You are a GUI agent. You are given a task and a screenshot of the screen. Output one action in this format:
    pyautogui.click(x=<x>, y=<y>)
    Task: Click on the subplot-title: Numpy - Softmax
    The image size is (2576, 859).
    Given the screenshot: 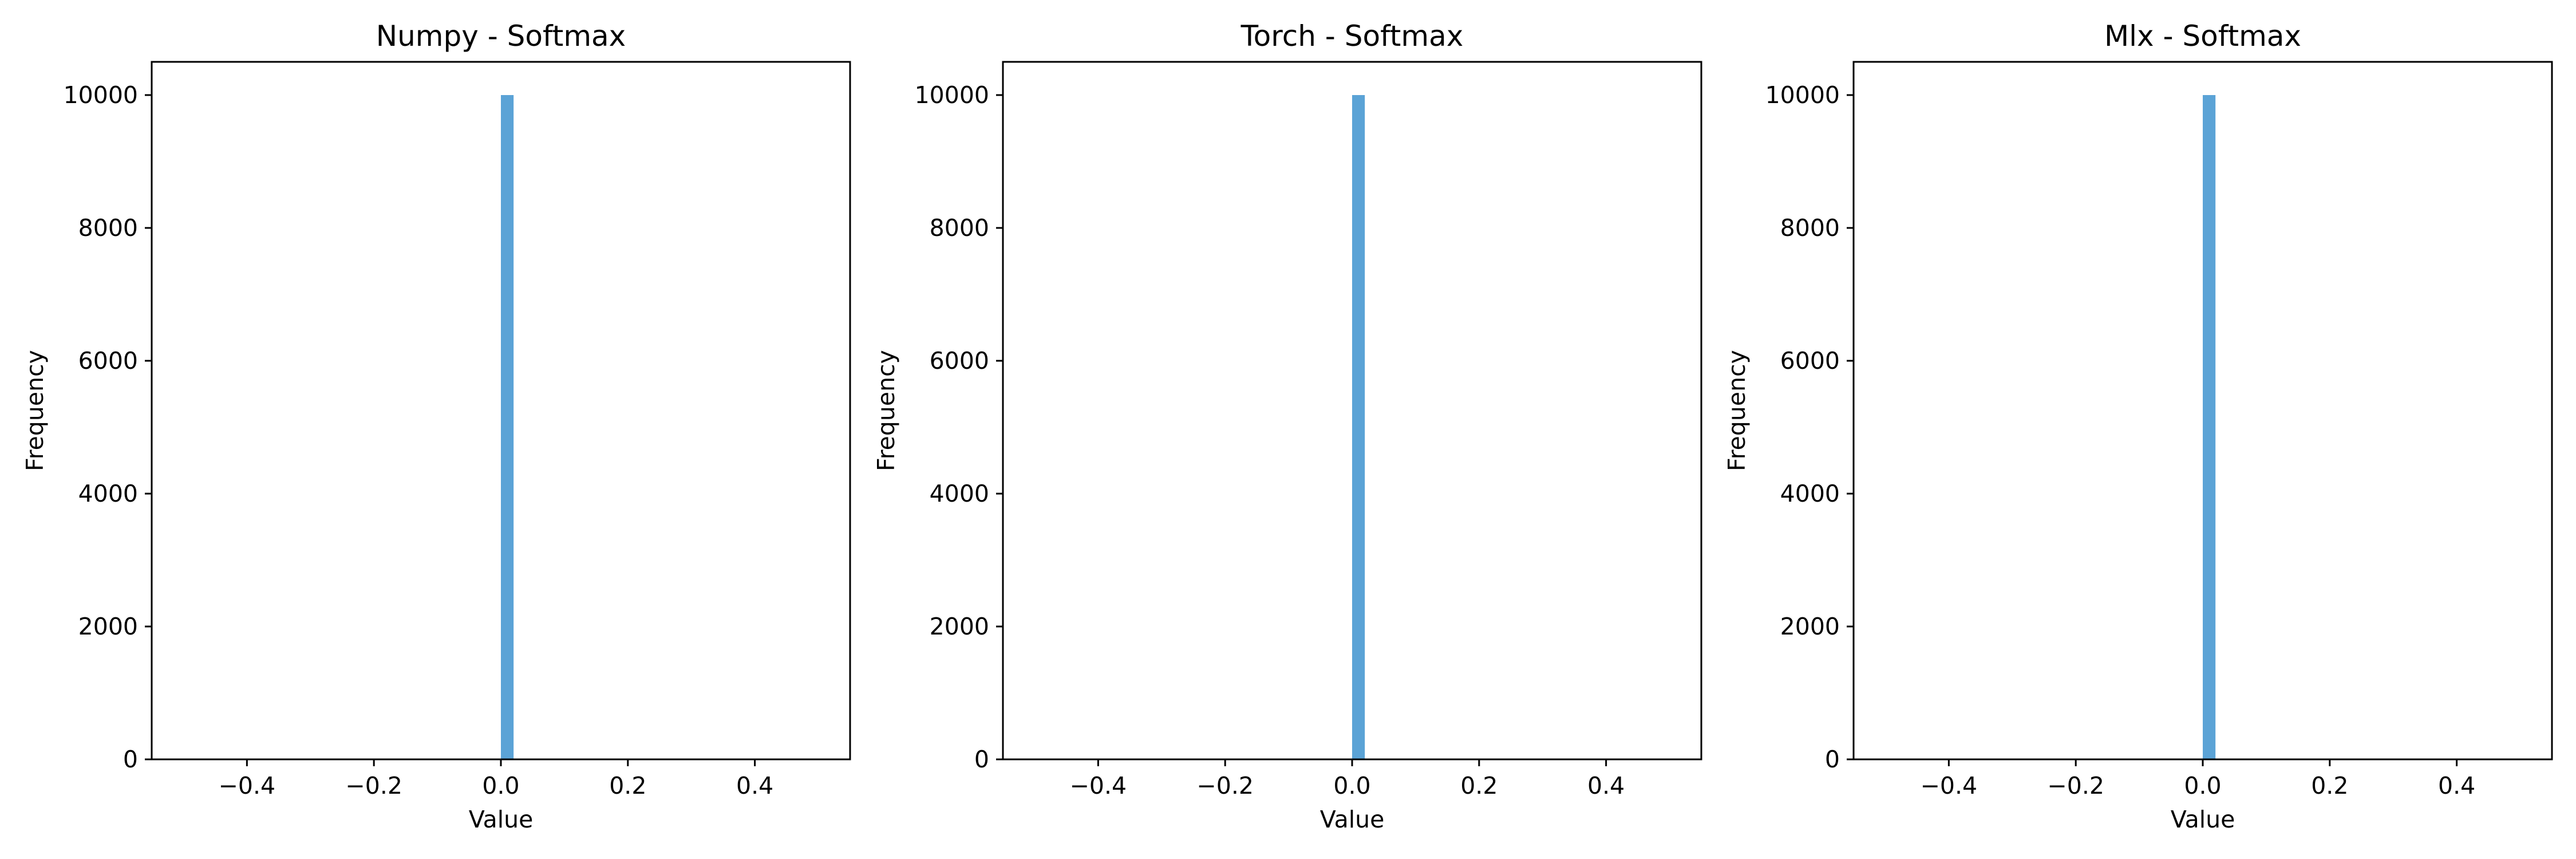 What is the action you would take?
    pyautogui.click(x=501, y=36)
    